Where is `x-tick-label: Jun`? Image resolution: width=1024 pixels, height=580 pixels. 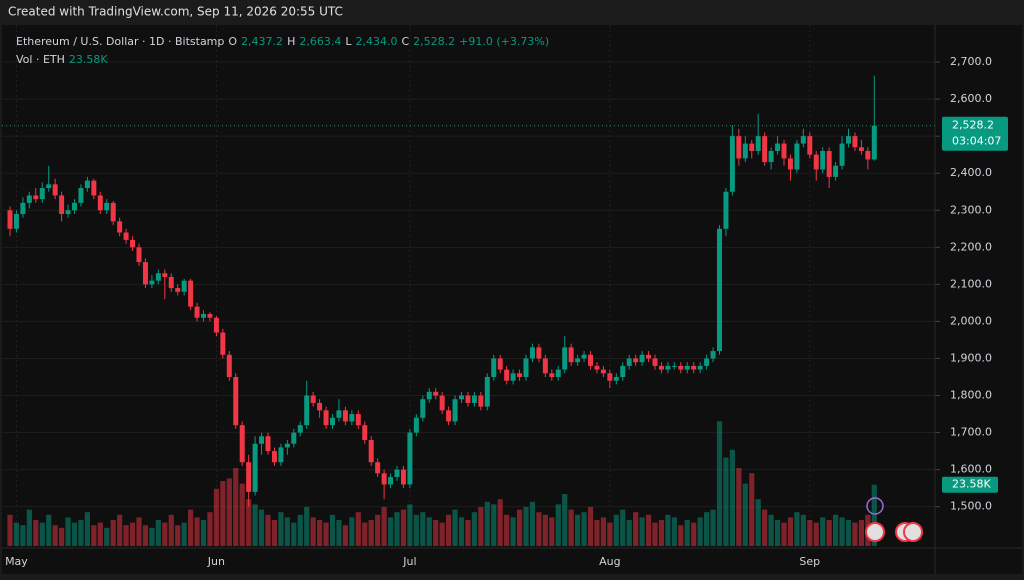 x-tick-label: Jun is located at coordinates (216, 561).